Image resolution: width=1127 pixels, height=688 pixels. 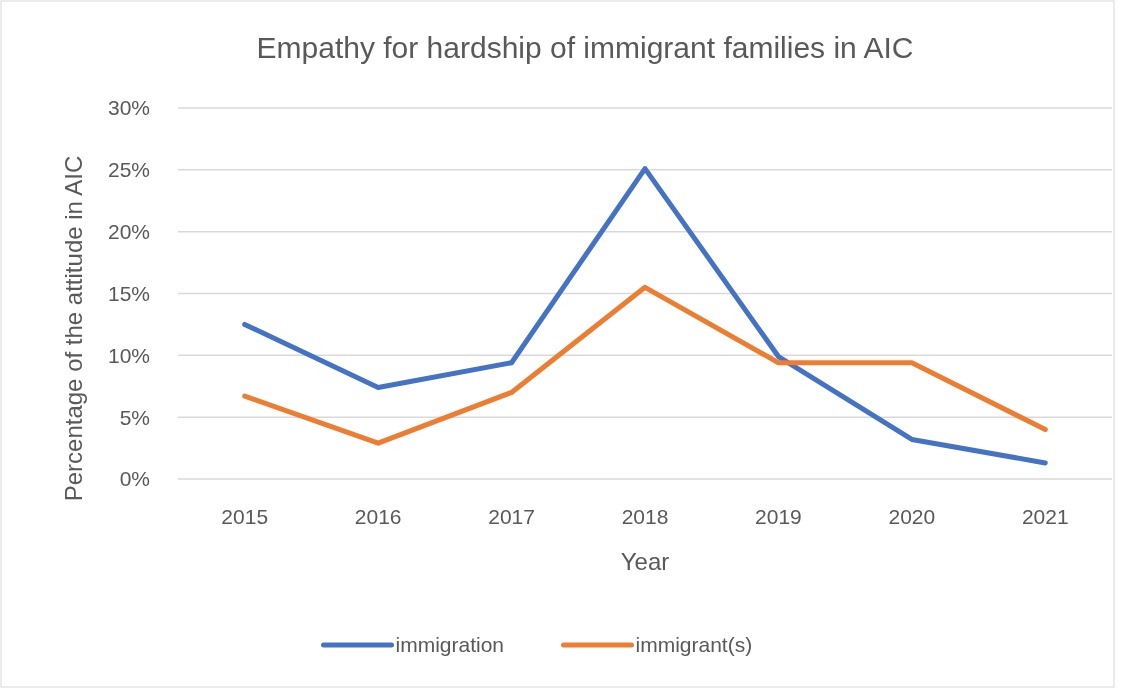 I want to click on y-tick-label: 30%, so click(x=128, y=108).